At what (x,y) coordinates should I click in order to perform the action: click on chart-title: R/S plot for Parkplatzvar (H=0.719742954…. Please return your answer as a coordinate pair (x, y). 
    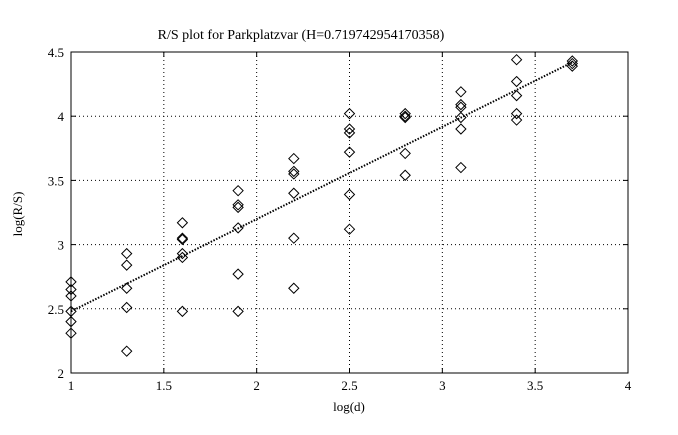
    Looking at the image, I should click on (301, 35).